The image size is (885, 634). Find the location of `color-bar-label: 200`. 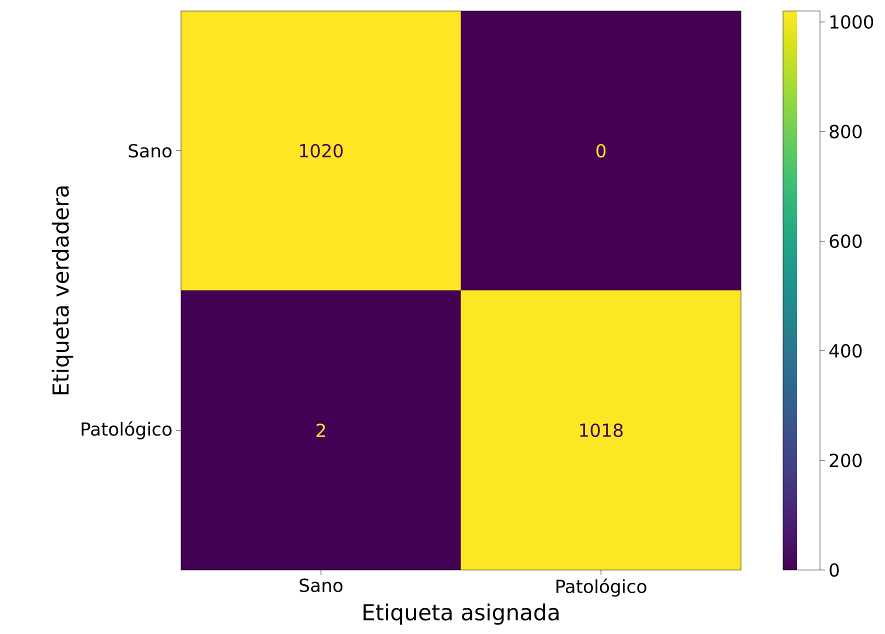

color-bar-label: 200 is located at coordinates (846, 461).